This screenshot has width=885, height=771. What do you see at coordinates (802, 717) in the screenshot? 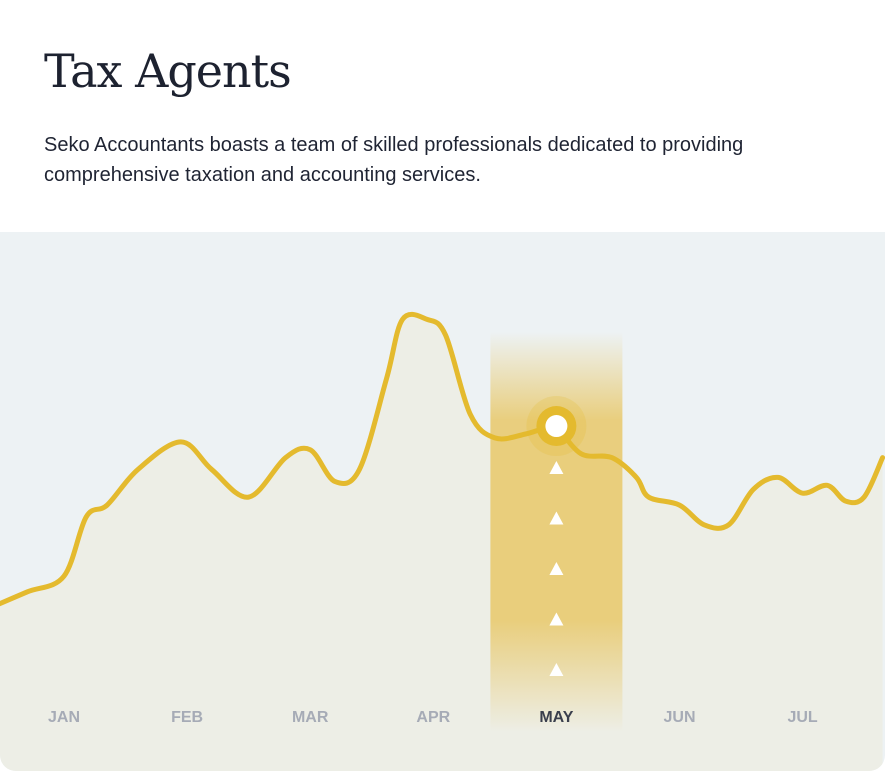
I see `x-tick-label: JUL` at bounding box center [802, 717].